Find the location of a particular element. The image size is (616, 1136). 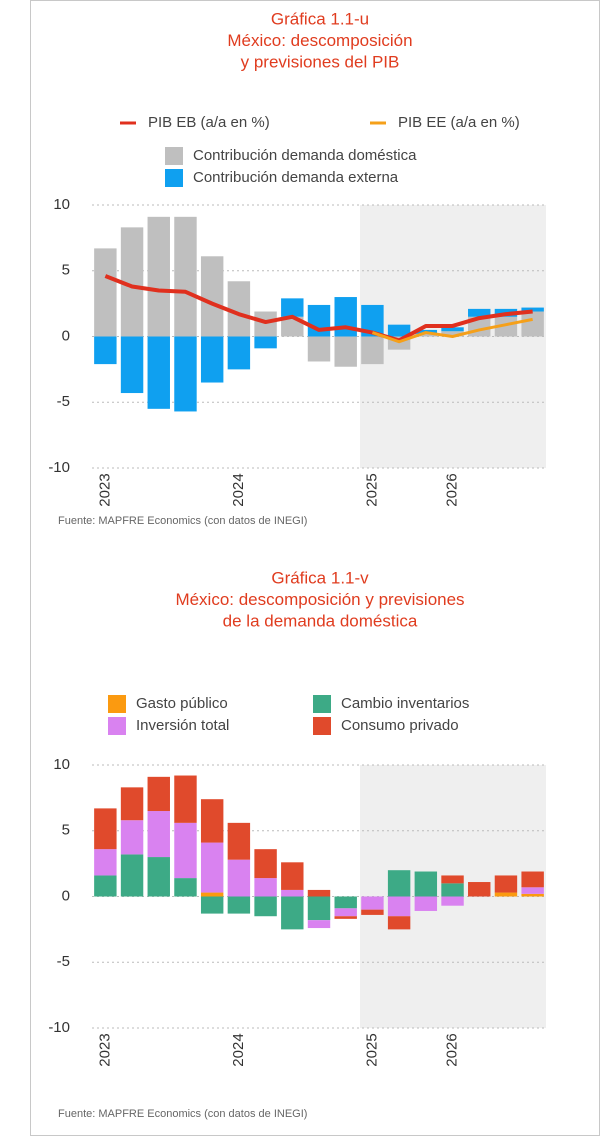

chart-title: México: descomposición is located at coordinates (319, 40).